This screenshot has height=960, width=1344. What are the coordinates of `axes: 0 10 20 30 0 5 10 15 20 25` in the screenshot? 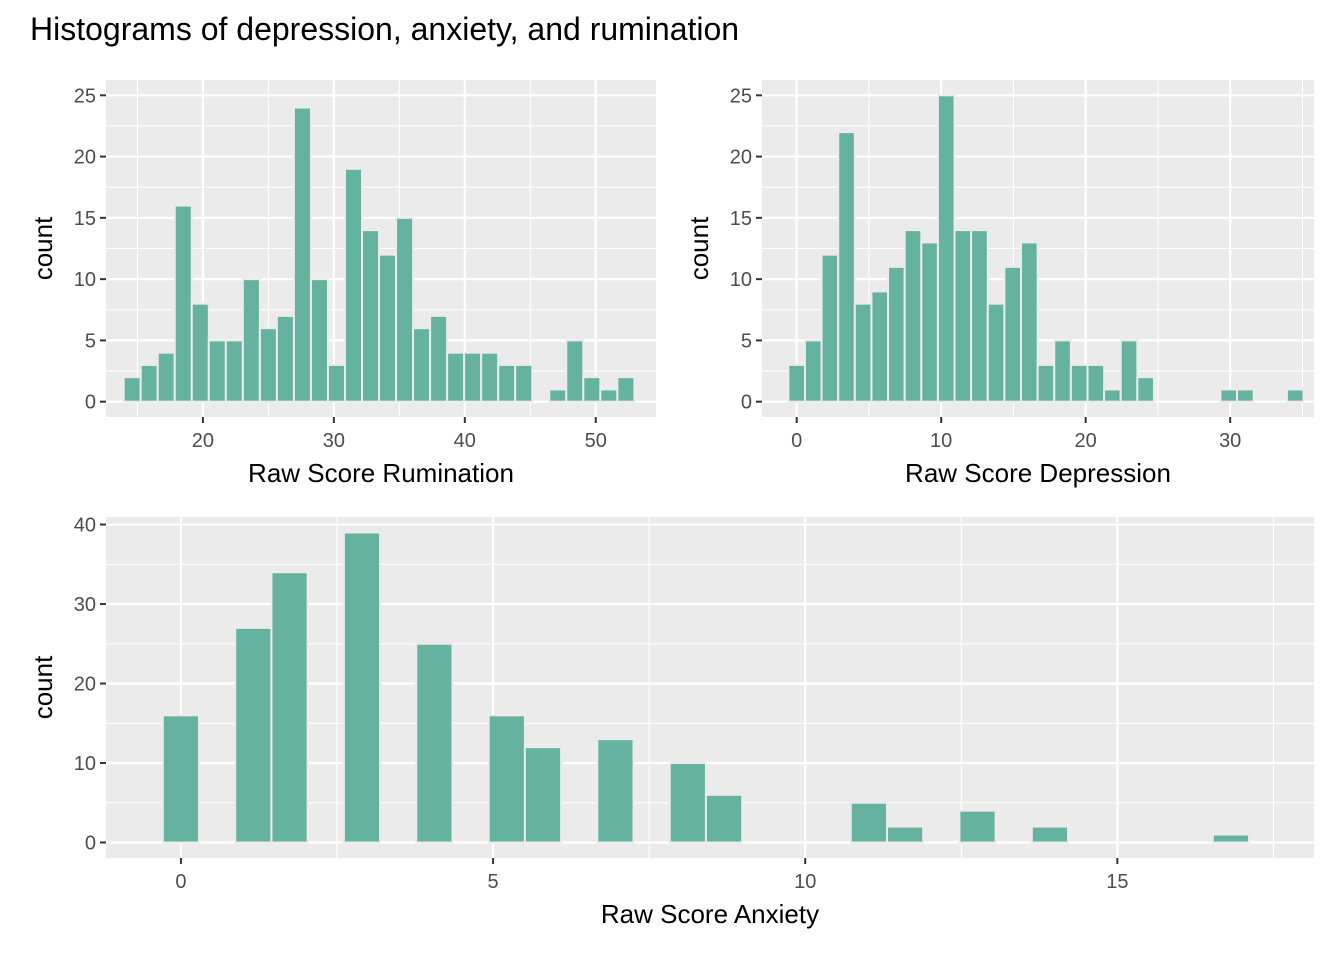 It's located at (986, 268).